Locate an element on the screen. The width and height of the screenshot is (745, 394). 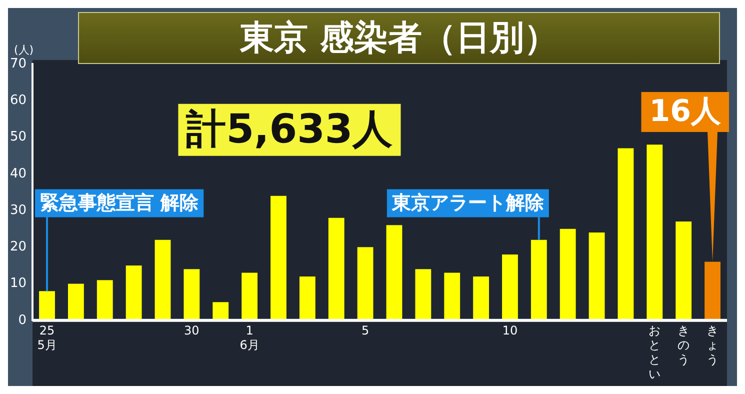
x-tick-label: 10 is located at coordinates (510, 331).